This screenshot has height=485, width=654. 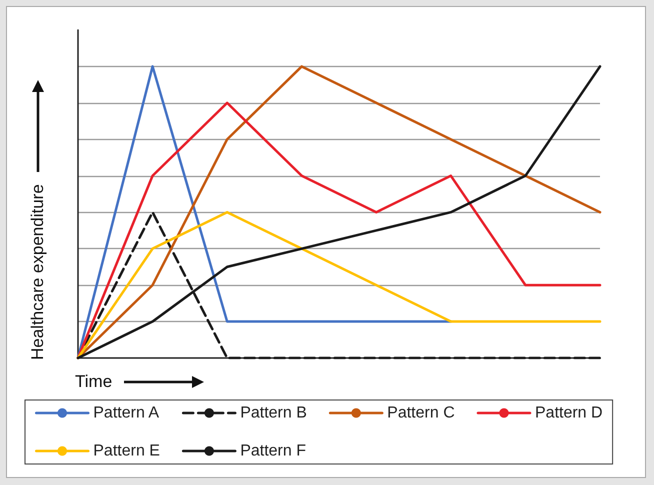 I want to click on legend-label: Pattern A, so click(x=126, y=413).